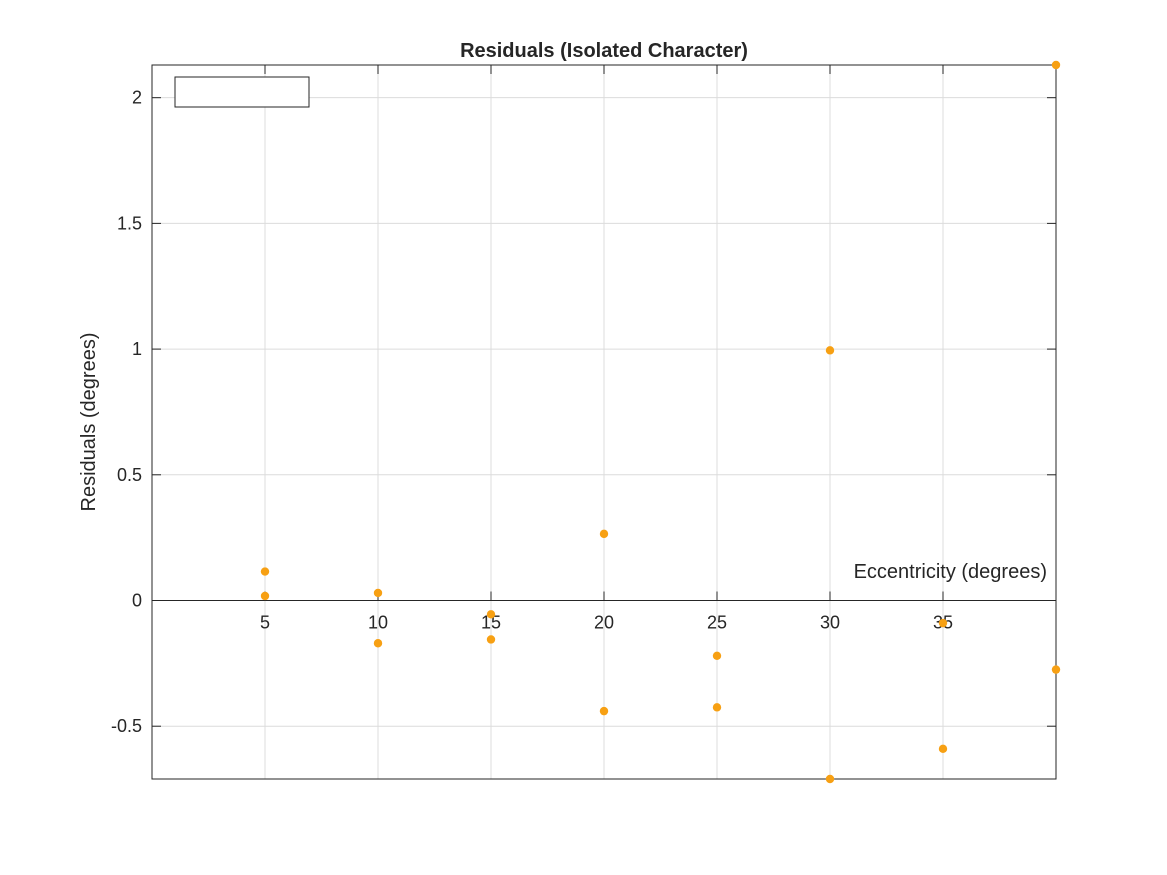  Describe the element at coordinates (491, 623) in the screenshot. I see `x-tick-label: 15` at that location.